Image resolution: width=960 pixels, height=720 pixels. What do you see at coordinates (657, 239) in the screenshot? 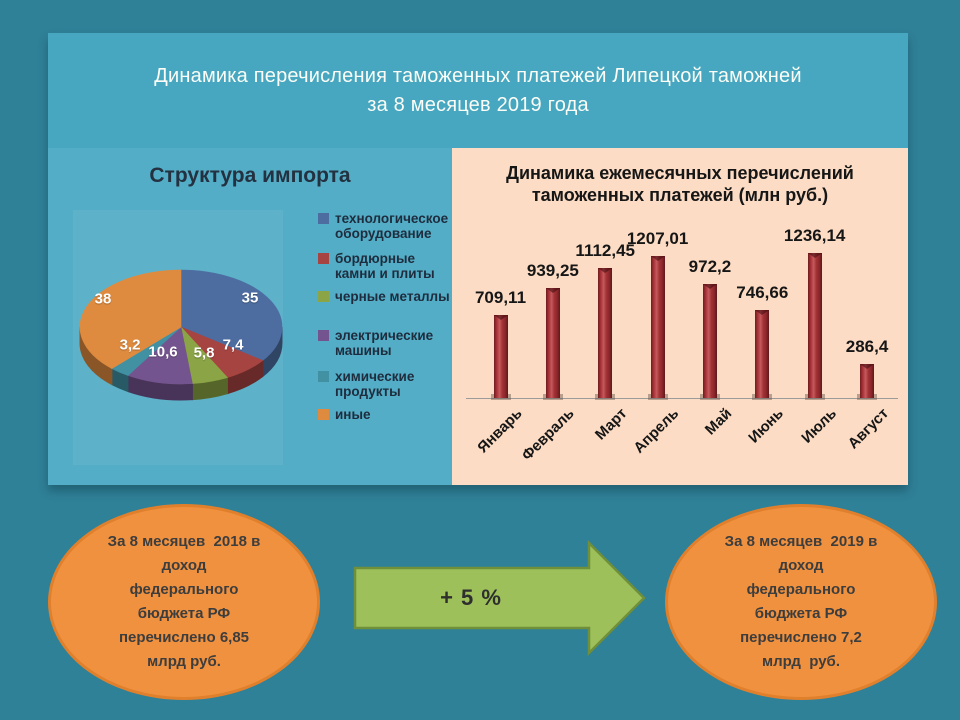
I see `bar-value-label-3: 1207,01` at bounding box center [657, 239].